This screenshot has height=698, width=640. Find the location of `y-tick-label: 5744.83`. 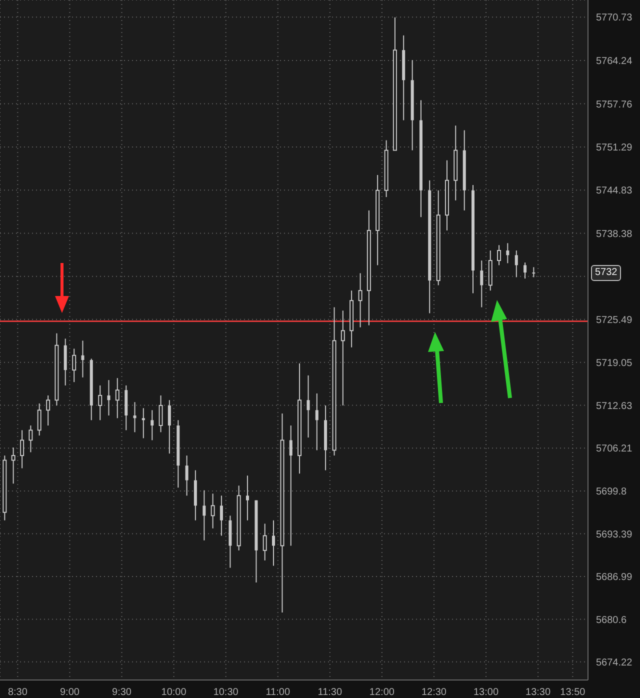

y-tick-label: 5744.83 is located at coordinates (614, 191).